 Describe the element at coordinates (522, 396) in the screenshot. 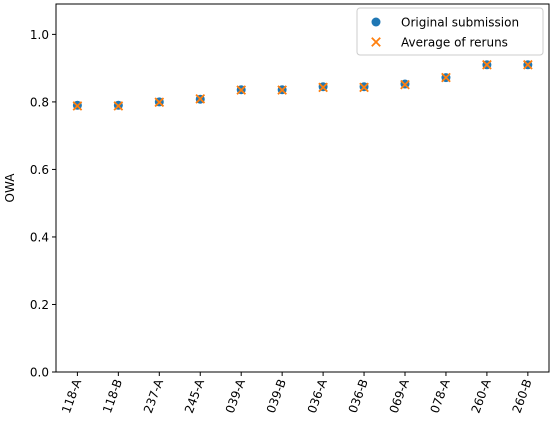

I see `x-tick-label: 260-B` at that location.